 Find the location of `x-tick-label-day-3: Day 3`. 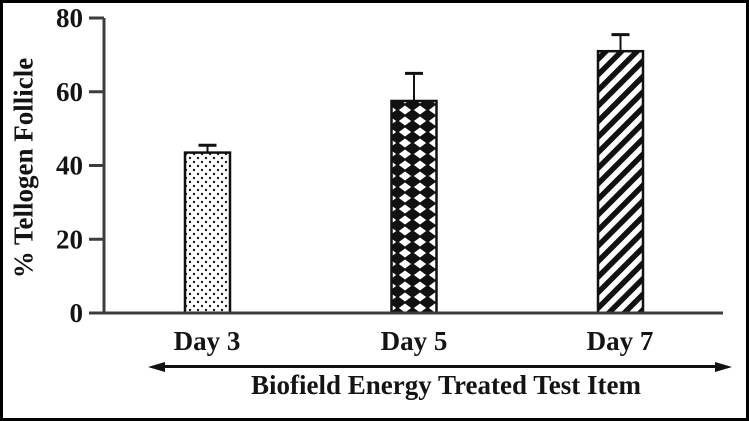

x-tick-label-day-3: Day 3 is located at coordinates (207, 341).